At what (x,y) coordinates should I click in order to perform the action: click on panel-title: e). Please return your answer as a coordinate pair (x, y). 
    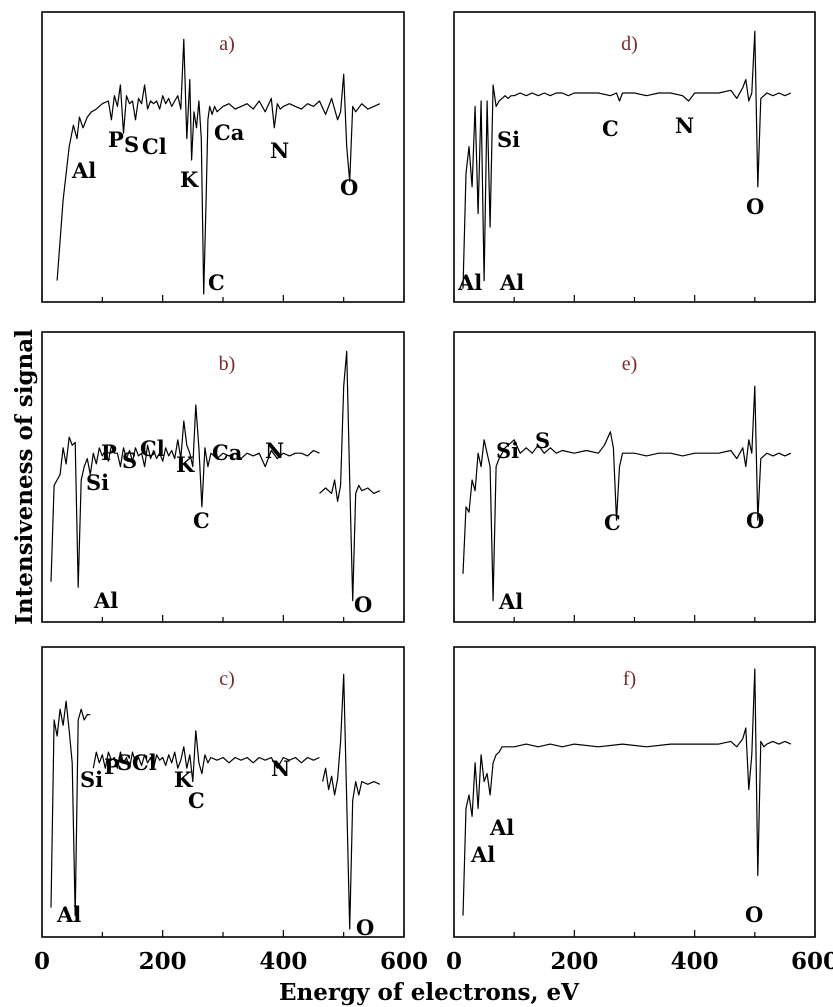
    Looking at the image, I should click on (630, 364).